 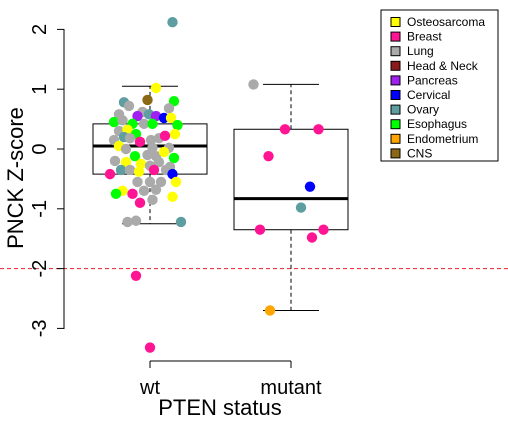 What do you see at coordinates (424, 37) in the screenshot?
I see `legend-label: Breast` at bounding box center [424, 37].